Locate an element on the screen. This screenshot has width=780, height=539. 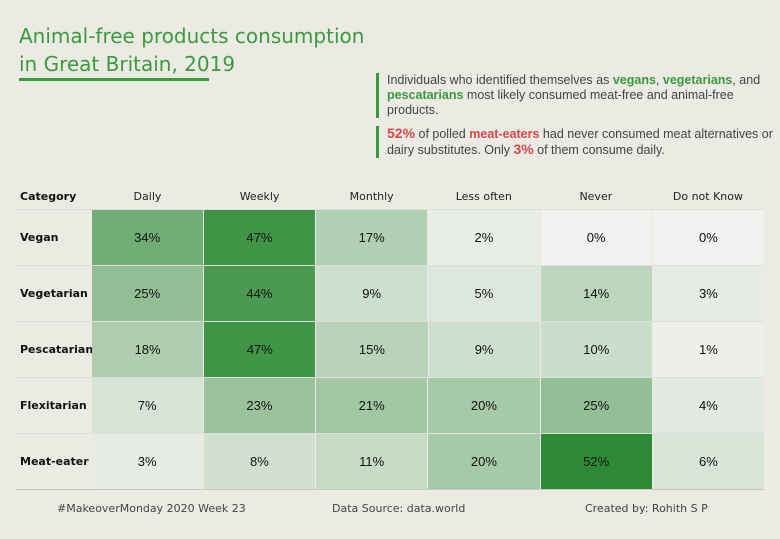
table-row: Flexitarian 7% 23% 21% 20% 25% 4% is located at coordinates (390, 405).